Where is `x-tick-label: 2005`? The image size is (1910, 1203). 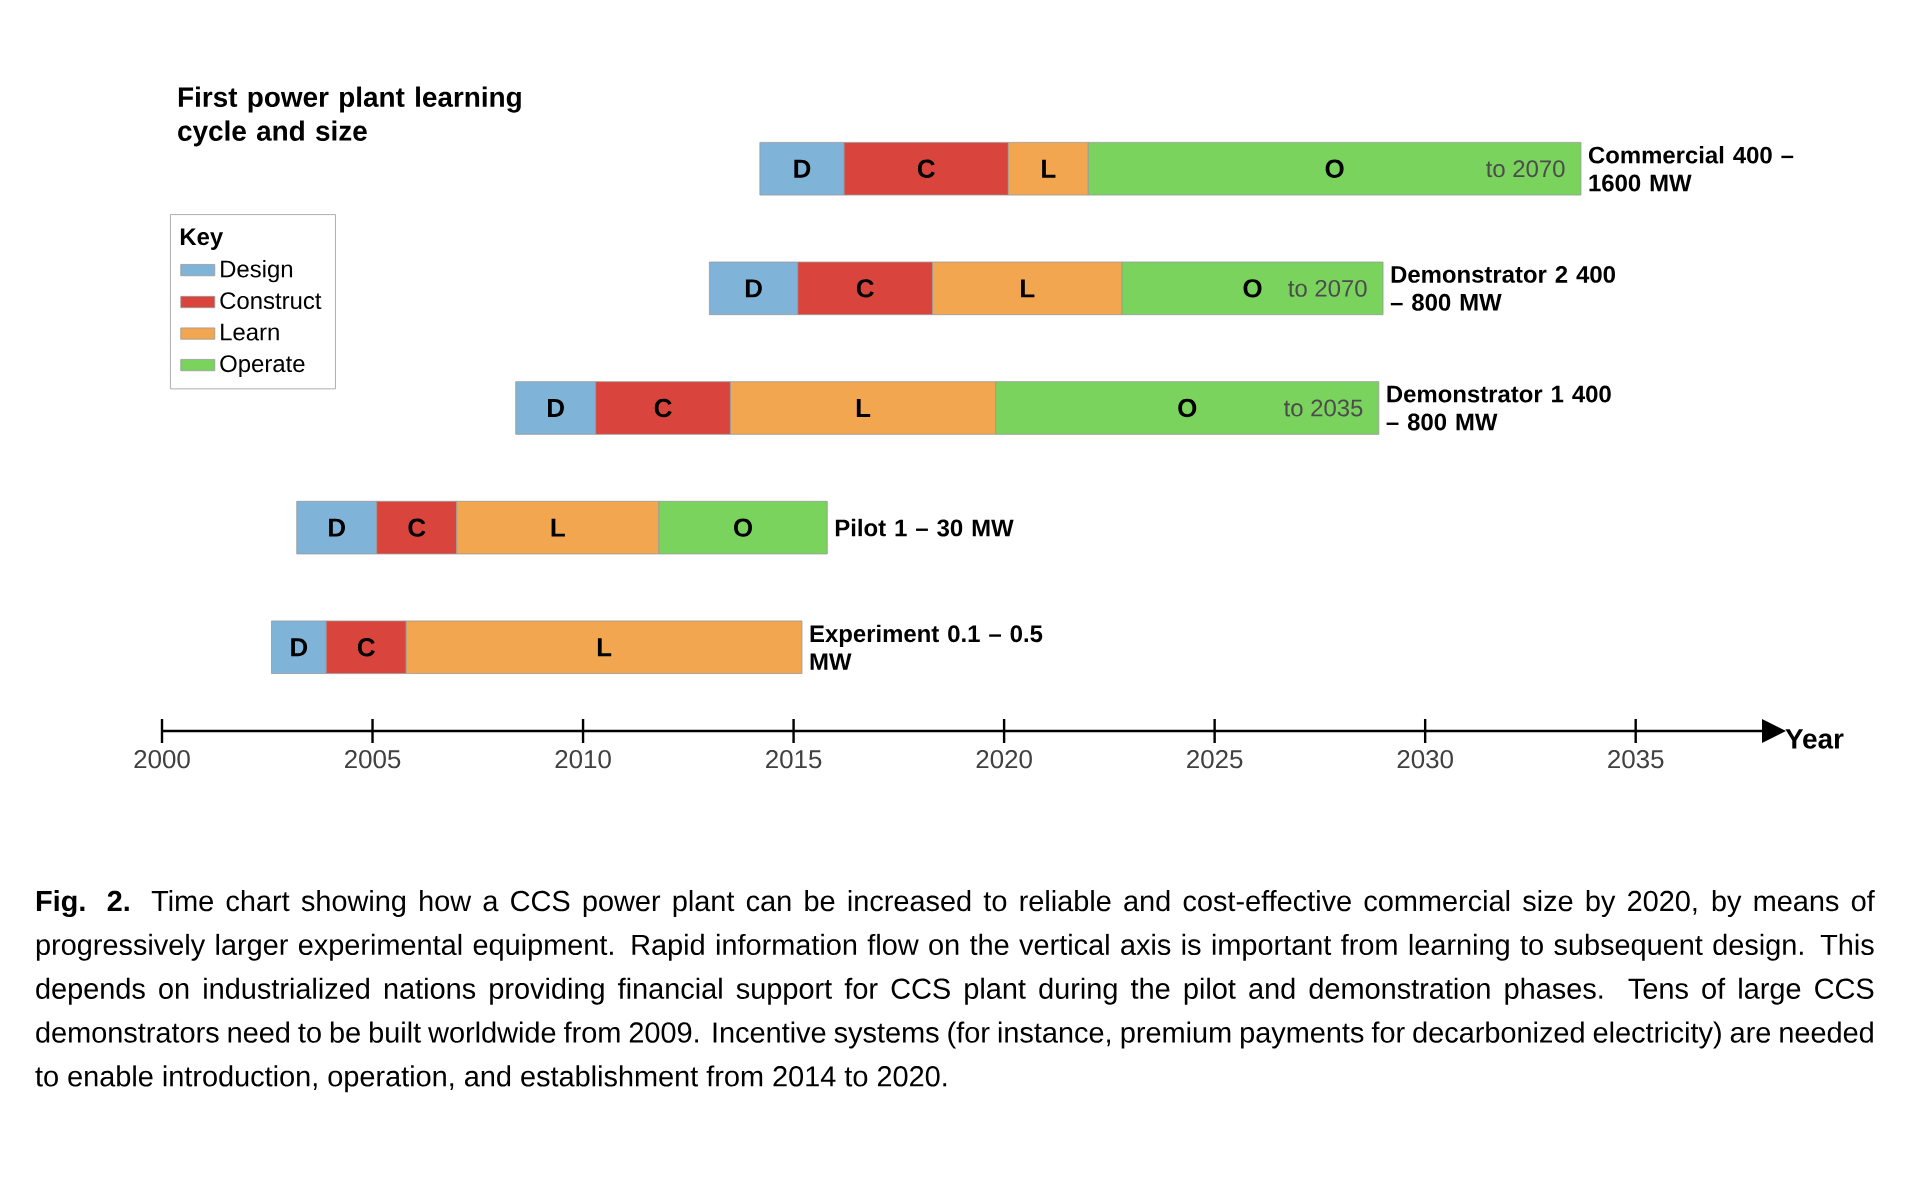 x-tick-label: 2005 is located at coordinates (373, 759).